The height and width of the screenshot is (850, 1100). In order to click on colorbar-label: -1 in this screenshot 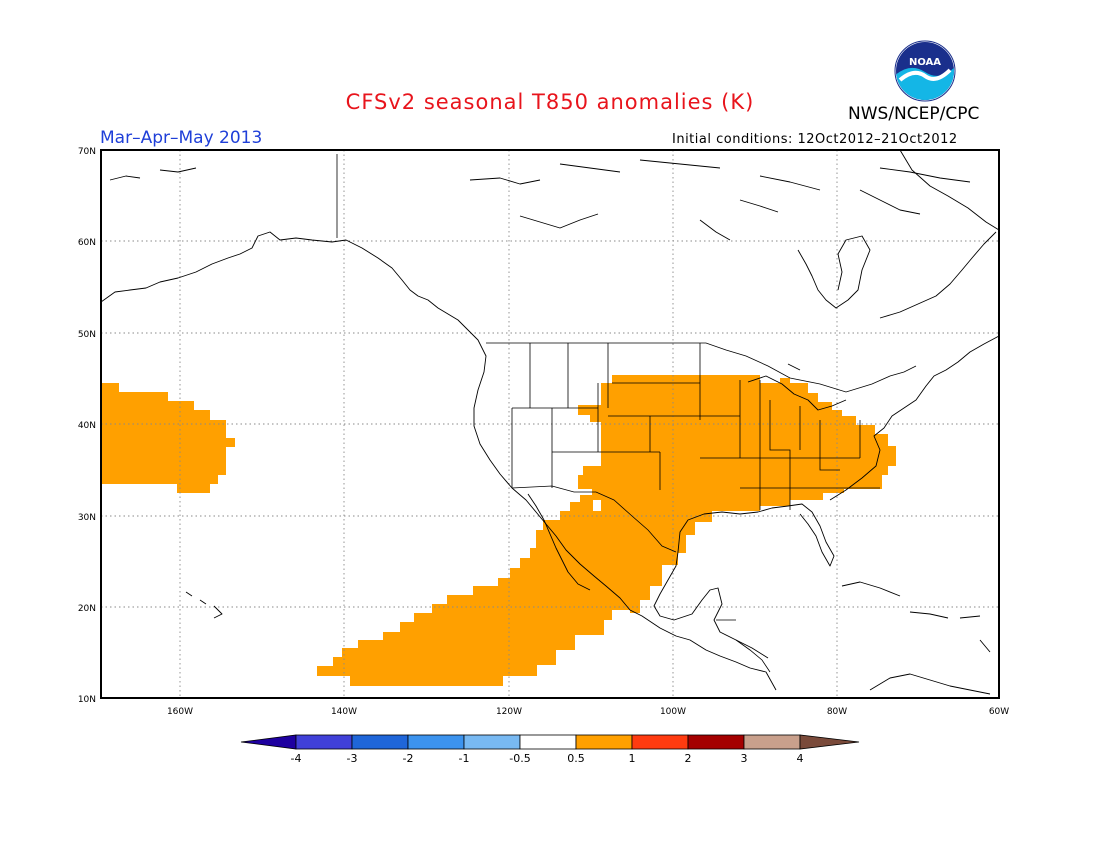, I will do `click(464, 758)`.